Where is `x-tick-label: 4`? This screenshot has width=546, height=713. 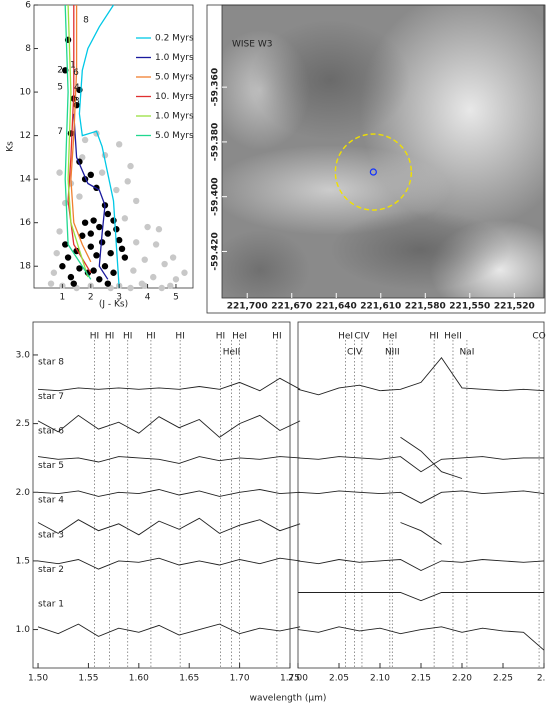 x-tick-label: 4 is located at coordinates (148, 298).